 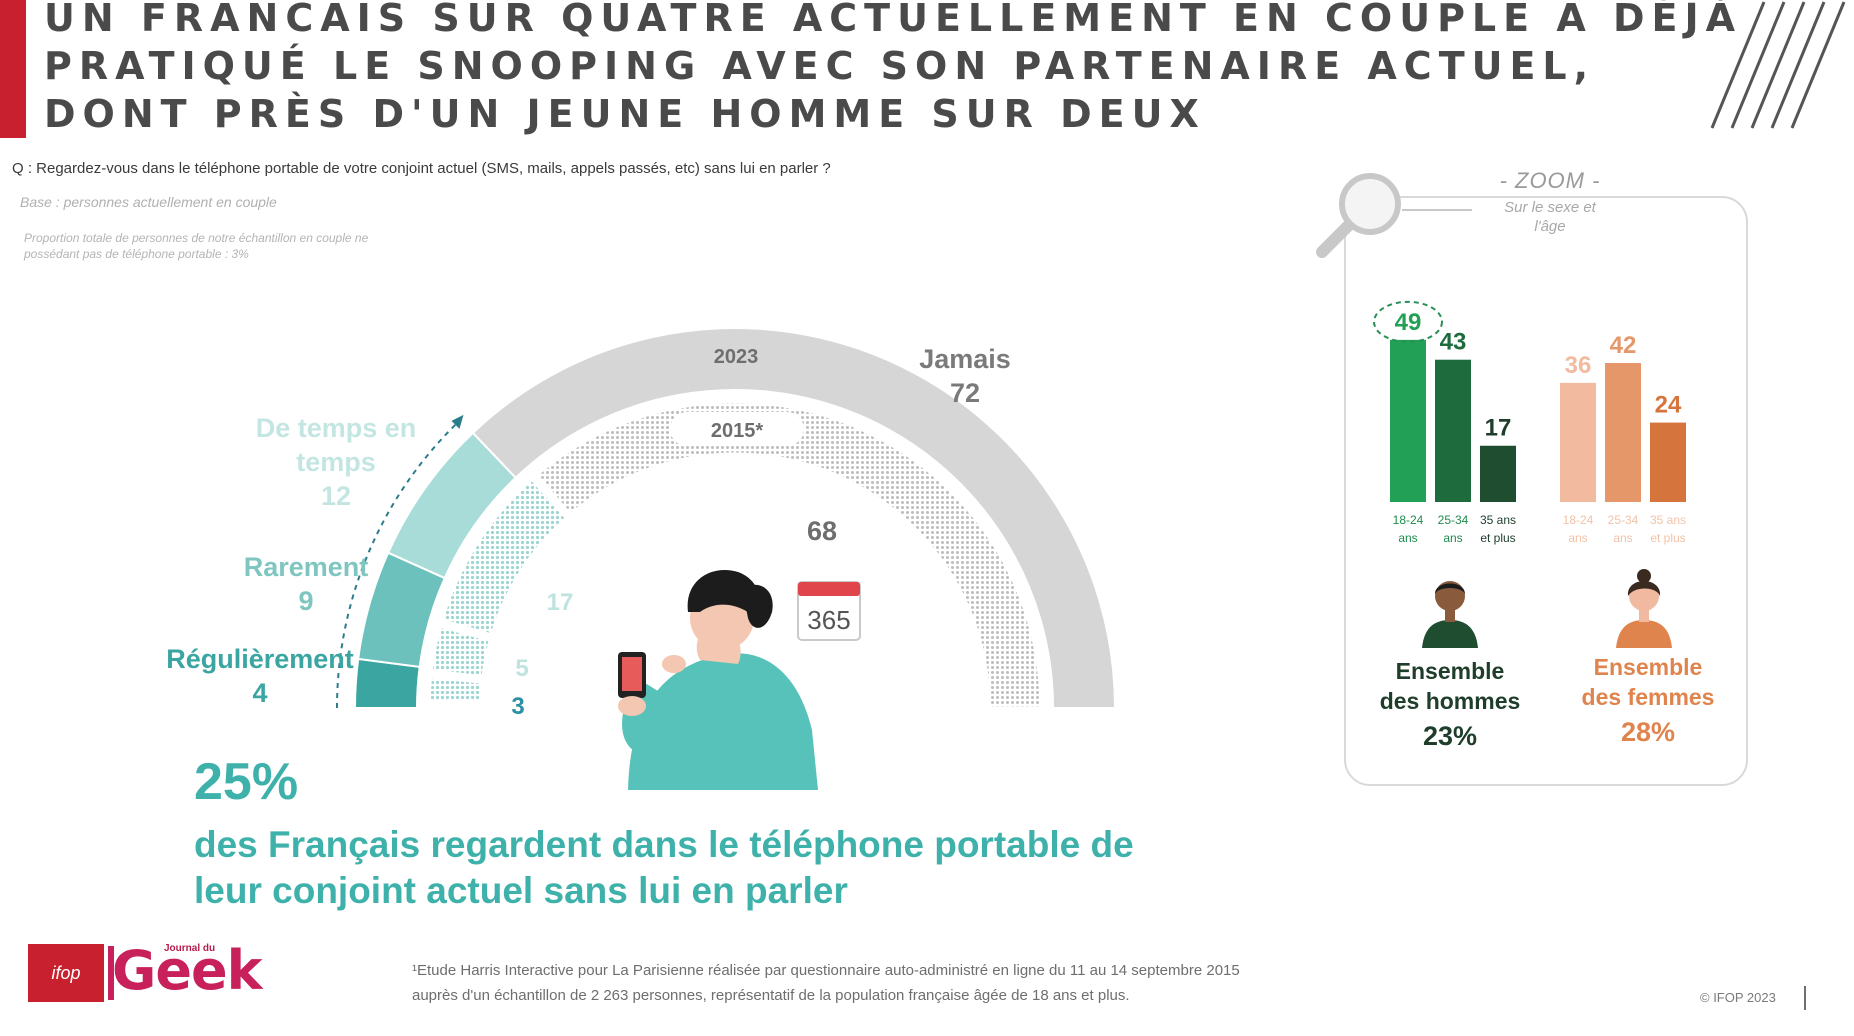 What do you see at coordinates (1550, 181) in the screenshot?
I see `zoom-title: - ZOOM -` at bounding box center [1550, 181].